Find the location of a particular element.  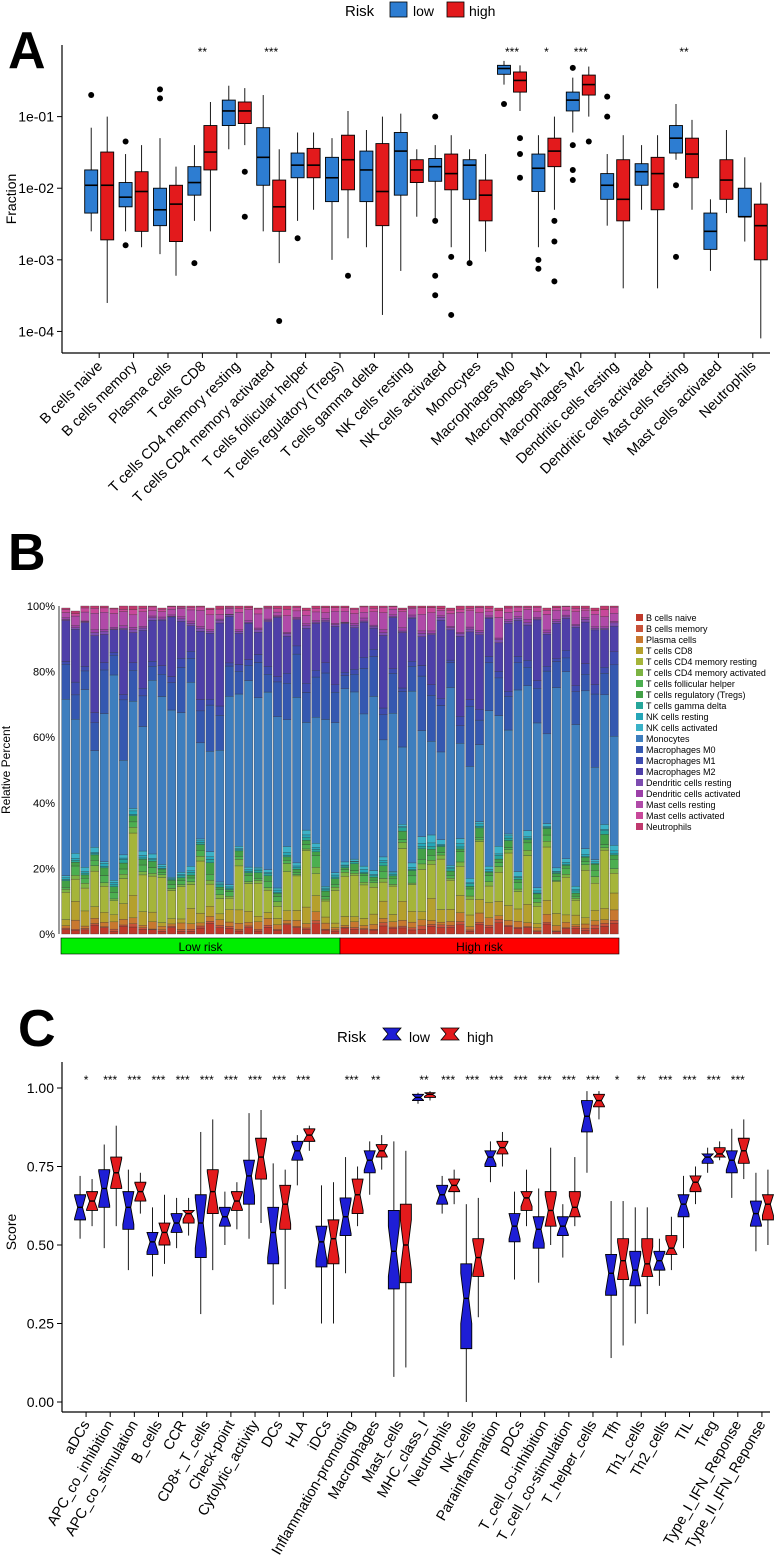

group-label-low: Low risk is located at coordinates (200, 947).